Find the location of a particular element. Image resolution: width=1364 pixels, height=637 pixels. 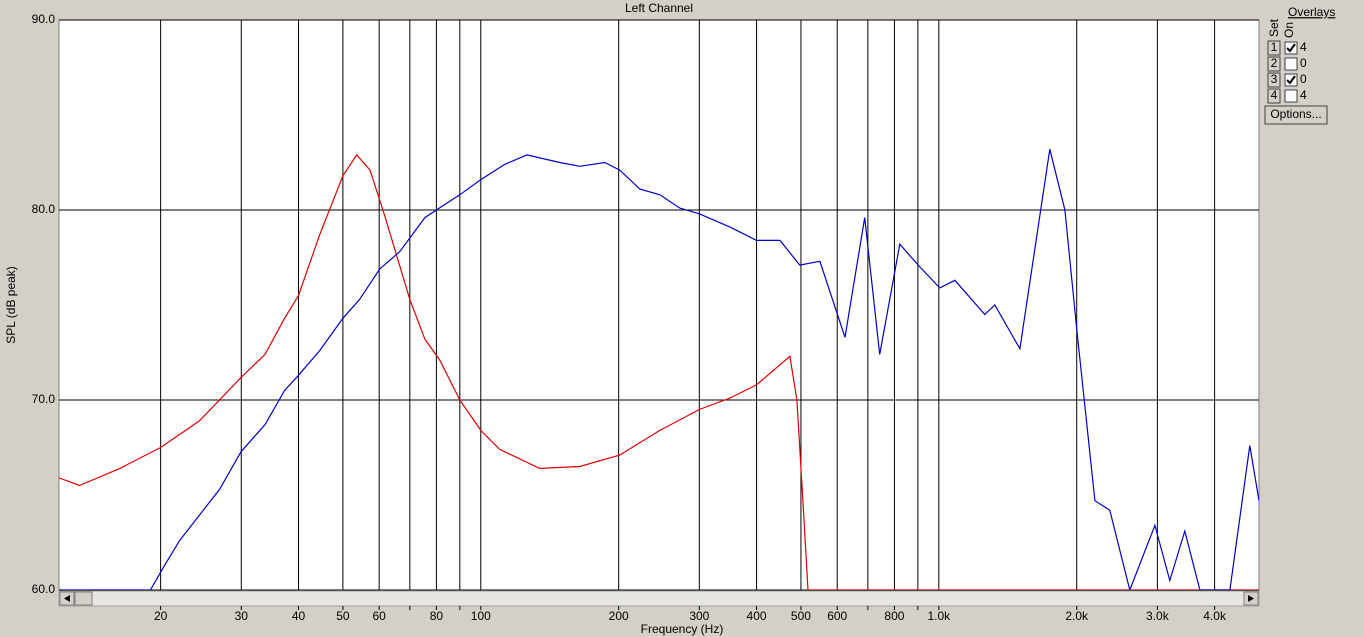

x-tick-label: 300 is located at coordinates (699, 616).